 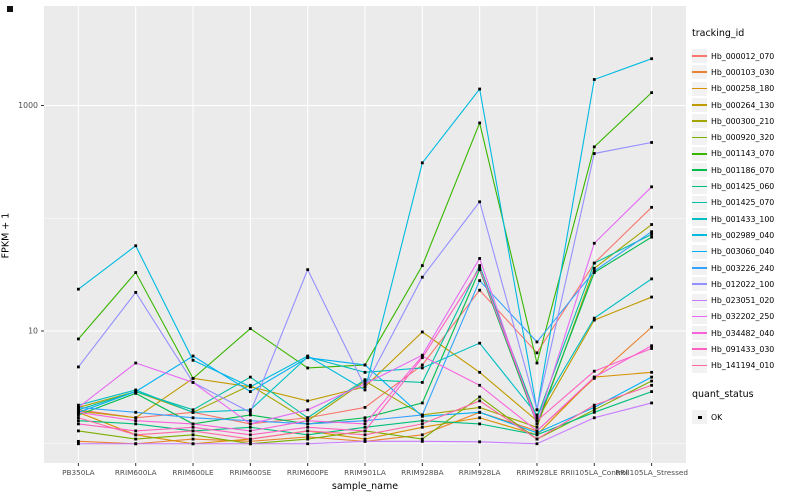 What do you see at coordinates (743, 203) in the screenshot?
I see `legend-item-label: Hb_001425_070` at bounding box center [743, 203].